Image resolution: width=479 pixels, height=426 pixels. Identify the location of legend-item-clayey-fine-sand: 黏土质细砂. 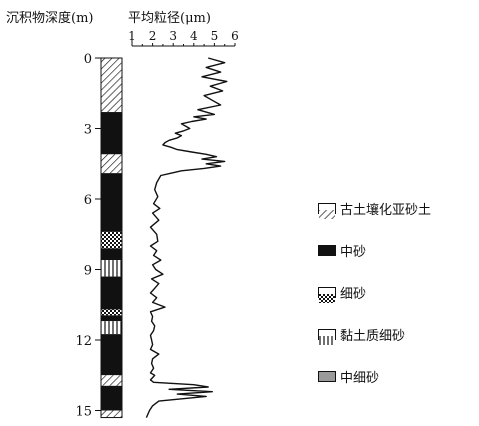
(398, 334).